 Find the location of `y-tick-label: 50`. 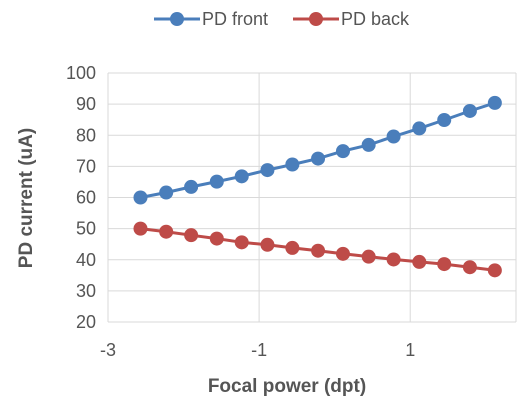

y-tick-label: 50 is located at coordinates (86, 229).